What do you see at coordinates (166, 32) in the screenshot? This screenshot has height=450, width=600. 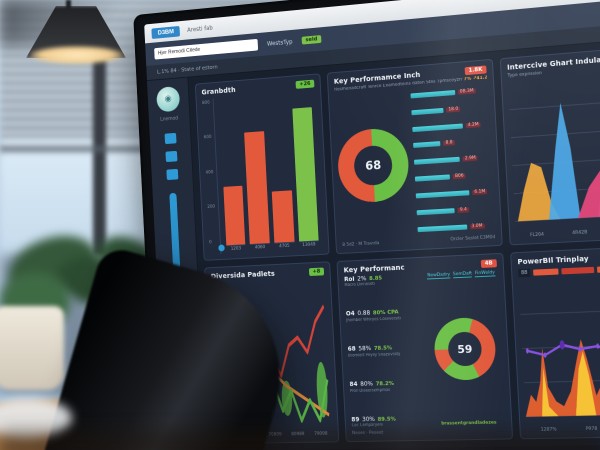 I see `dashboard-button: D3BM` at bounding box center [166, 32].